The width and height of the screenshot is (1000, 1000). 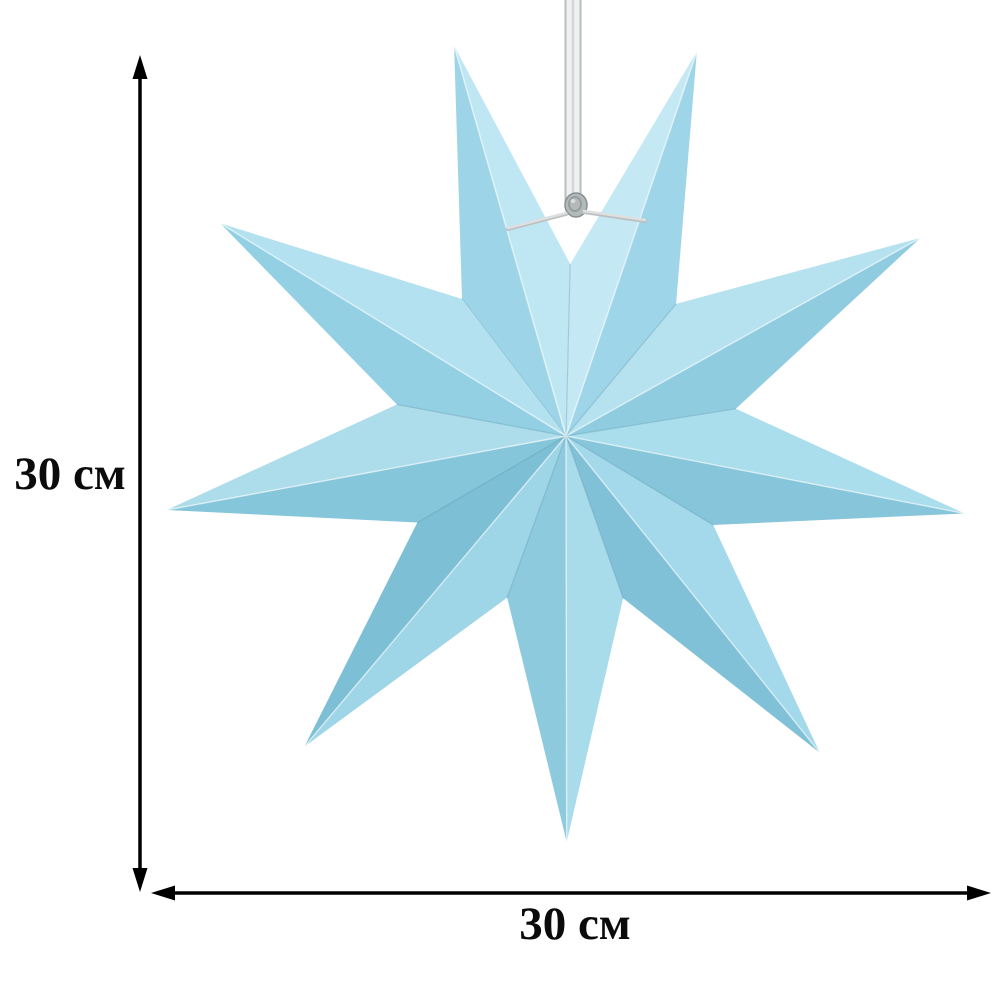 I want to click on string-bead-highlight, so click(x=573, y=201).